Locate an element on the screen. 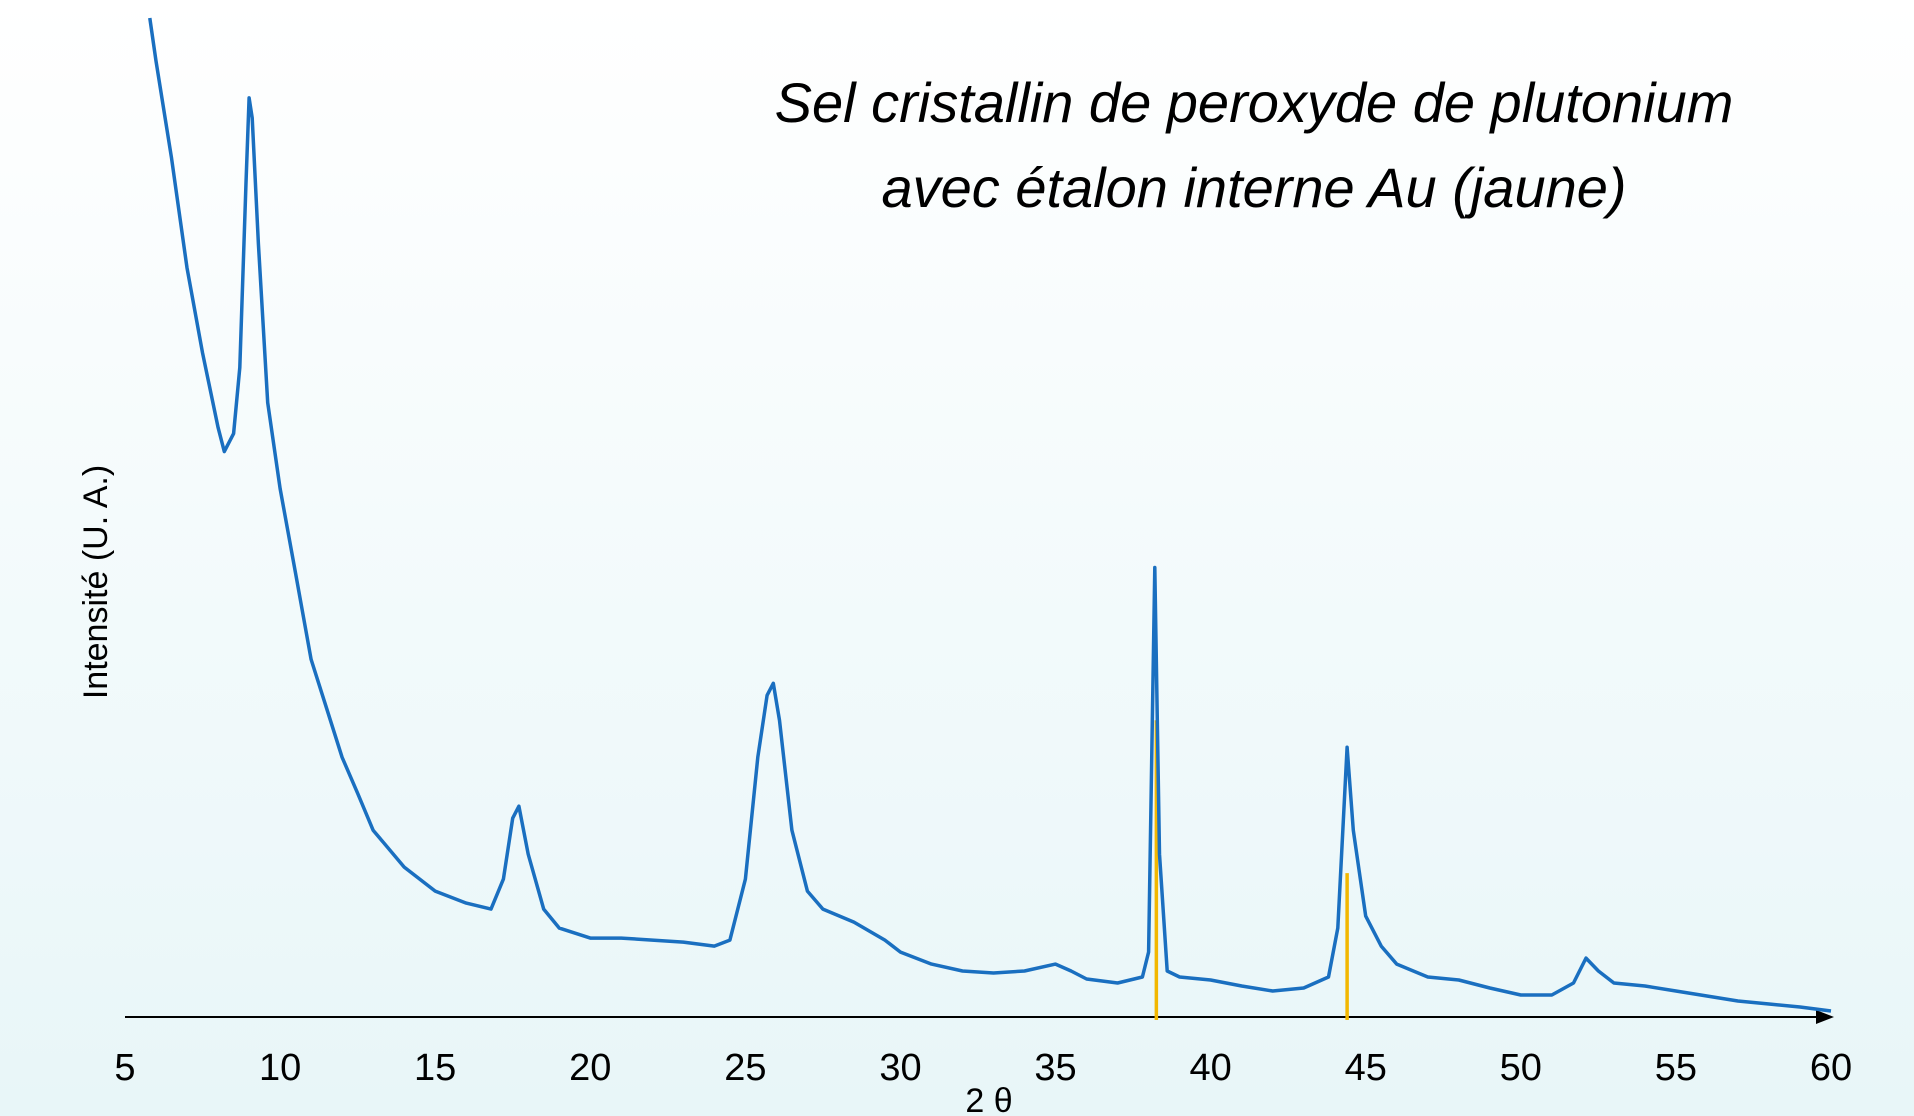  x-tick-label: 55 is located at coordinates (1676, 1068).